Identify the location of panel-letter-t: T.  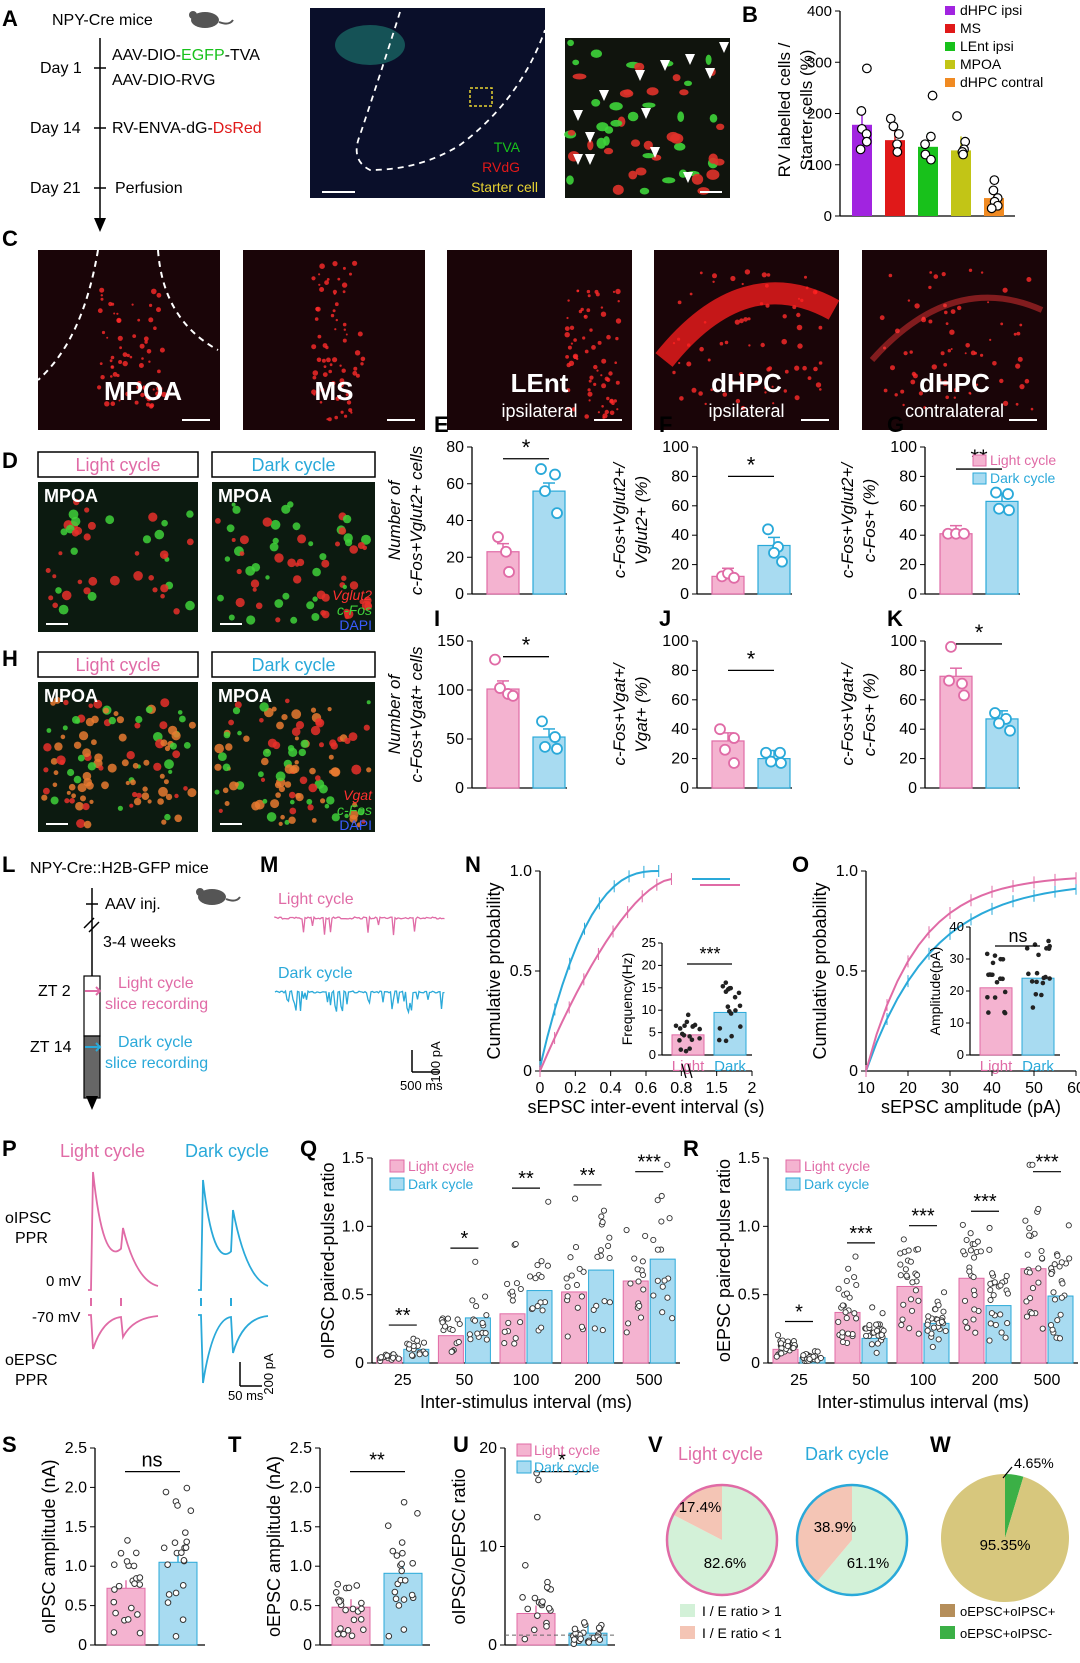
(235, 1444).